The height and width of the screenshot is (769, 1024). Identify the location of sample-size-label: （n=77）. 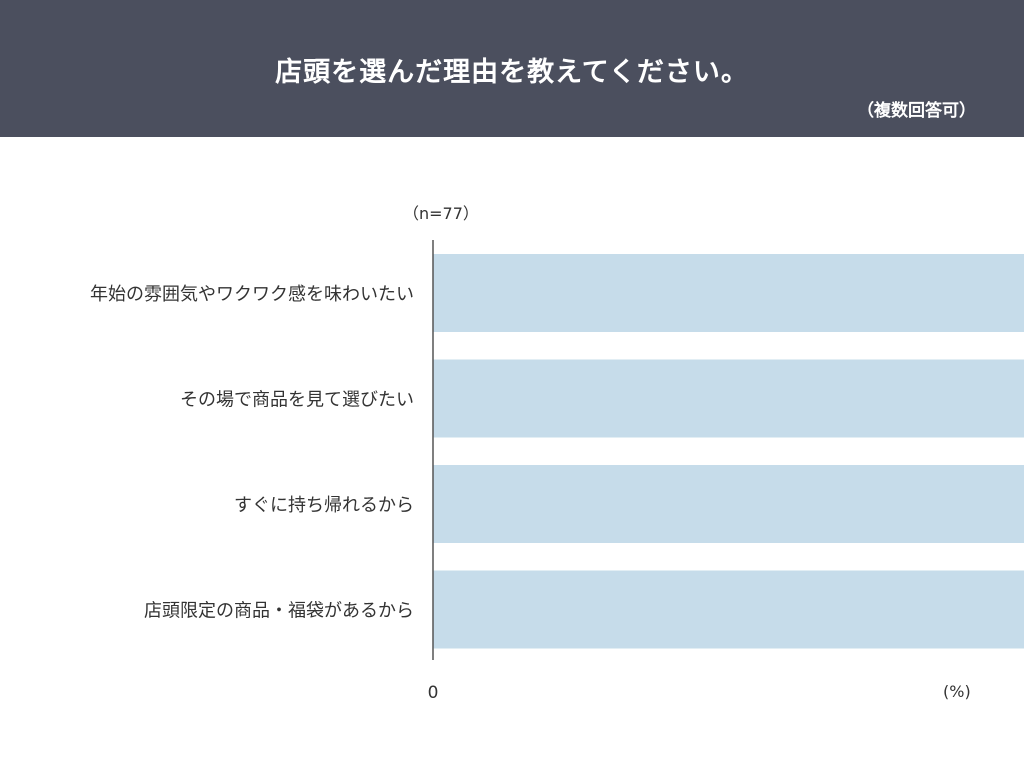
(441, 213).